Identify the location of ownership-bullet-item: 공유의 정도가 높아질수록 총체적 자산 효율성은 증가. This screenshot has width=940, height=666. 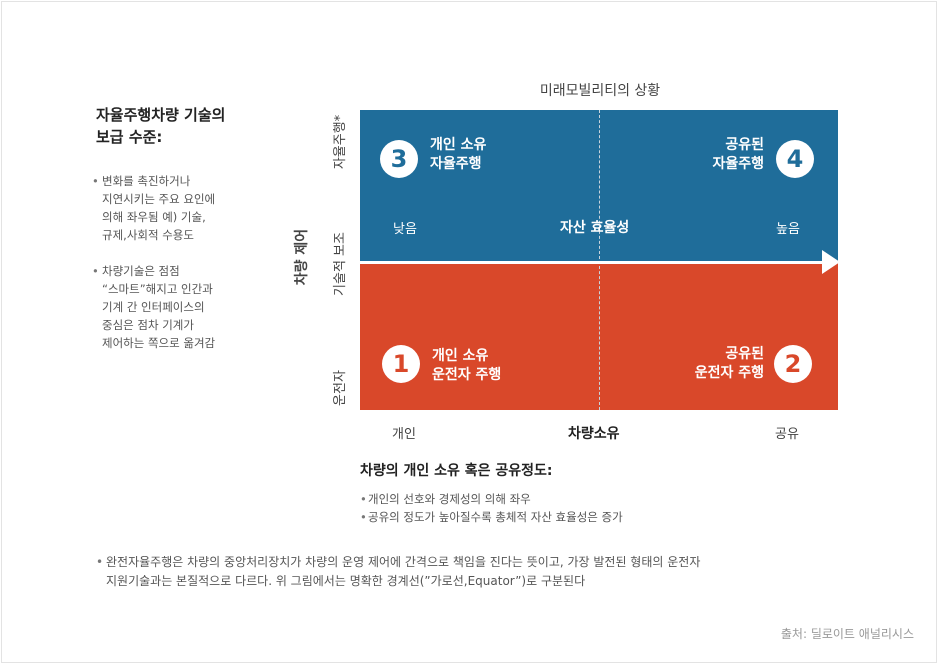
(491, 517).